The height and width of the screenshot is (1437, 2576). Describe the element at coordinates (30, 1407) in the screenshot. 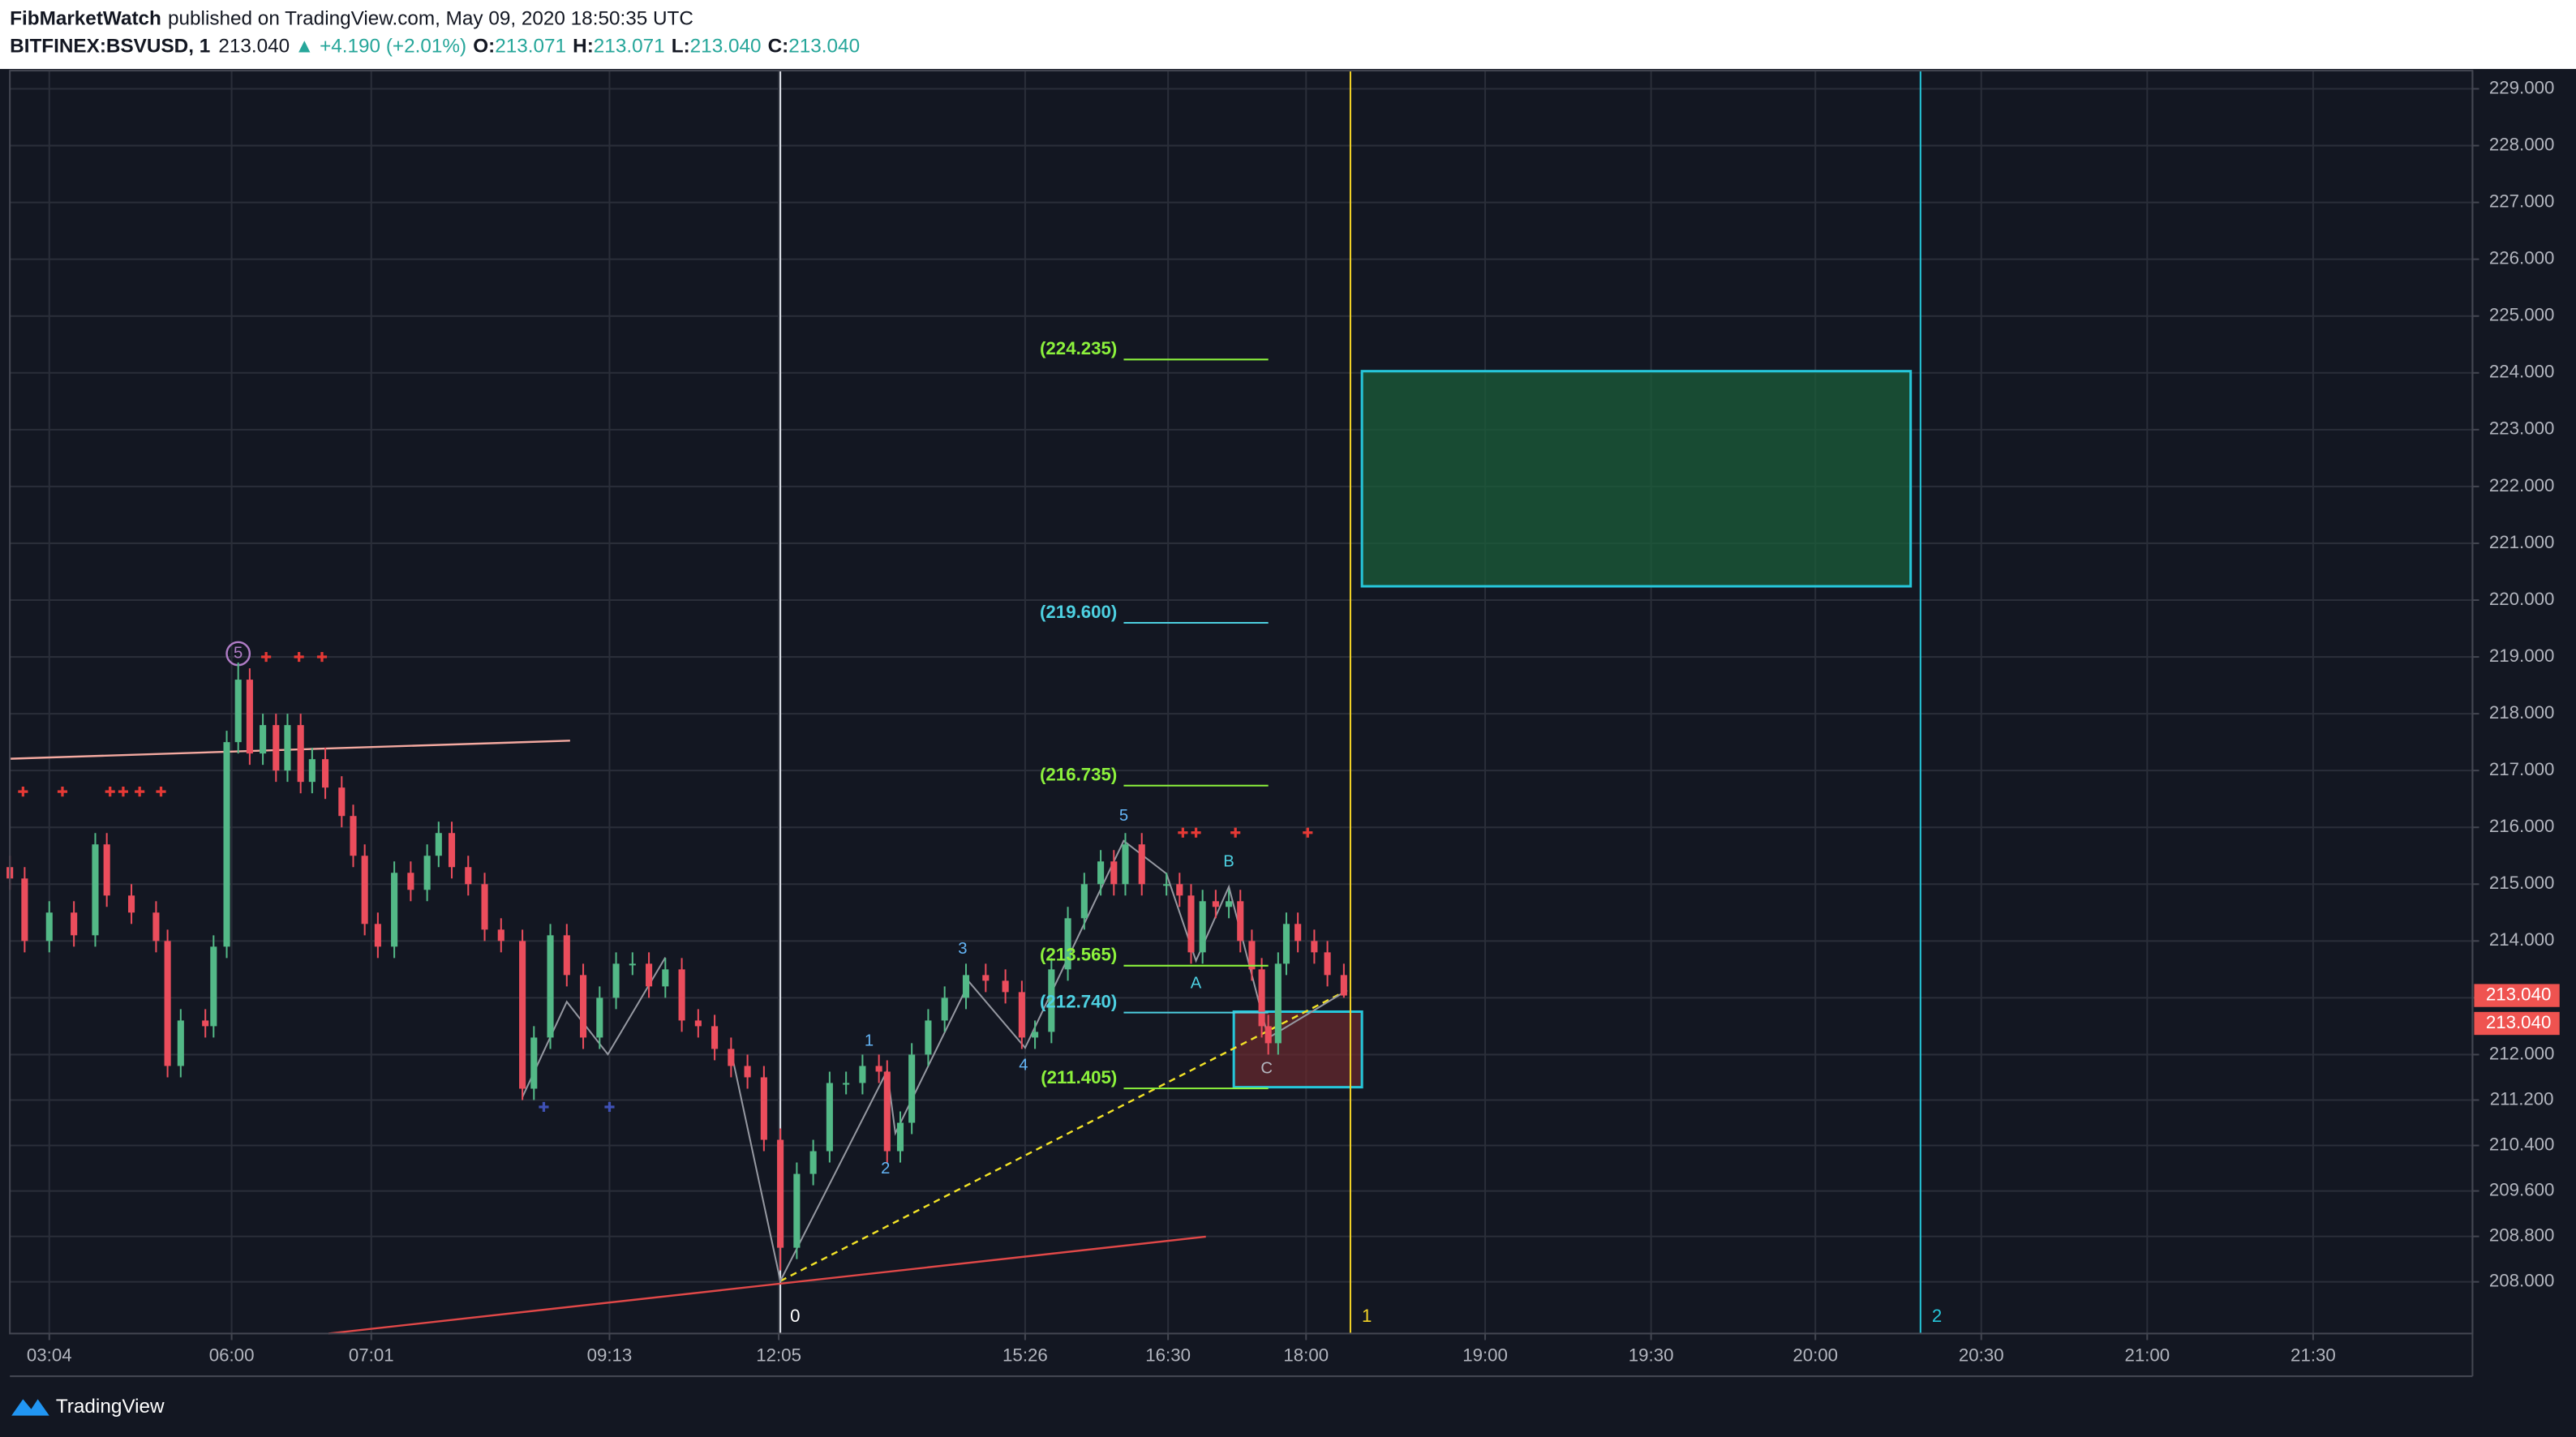

I see `logo-shape` at that location.